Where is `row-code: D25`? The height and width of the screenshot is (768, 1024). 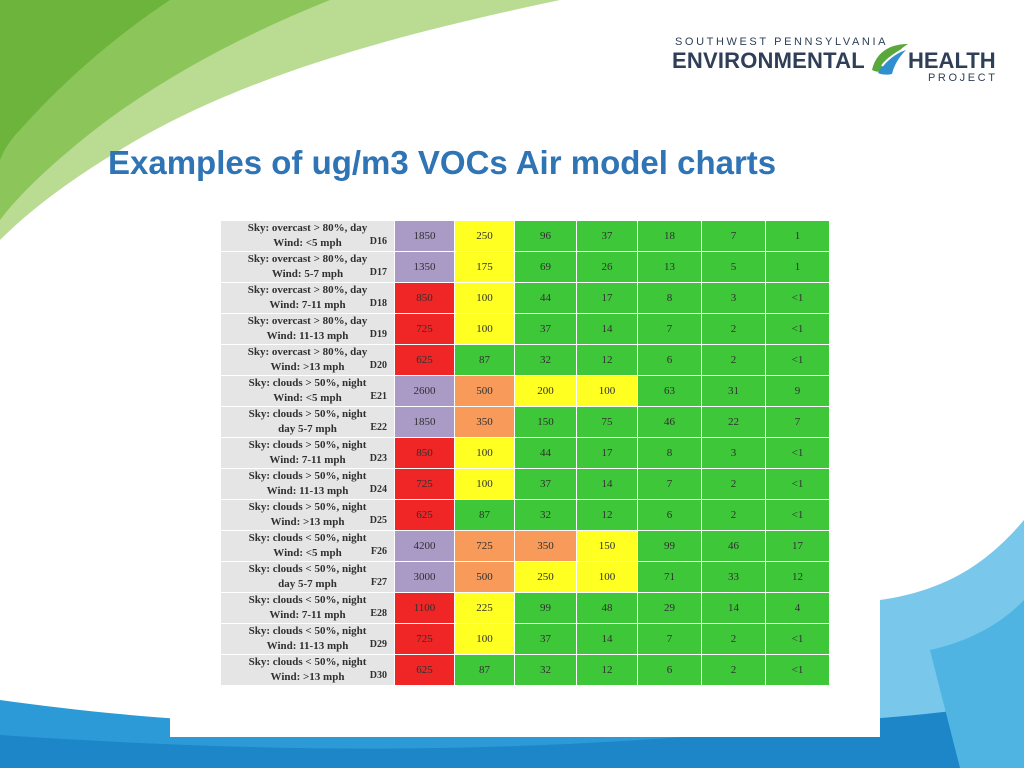 row-code: D25 is located at coordinates (378, 520).